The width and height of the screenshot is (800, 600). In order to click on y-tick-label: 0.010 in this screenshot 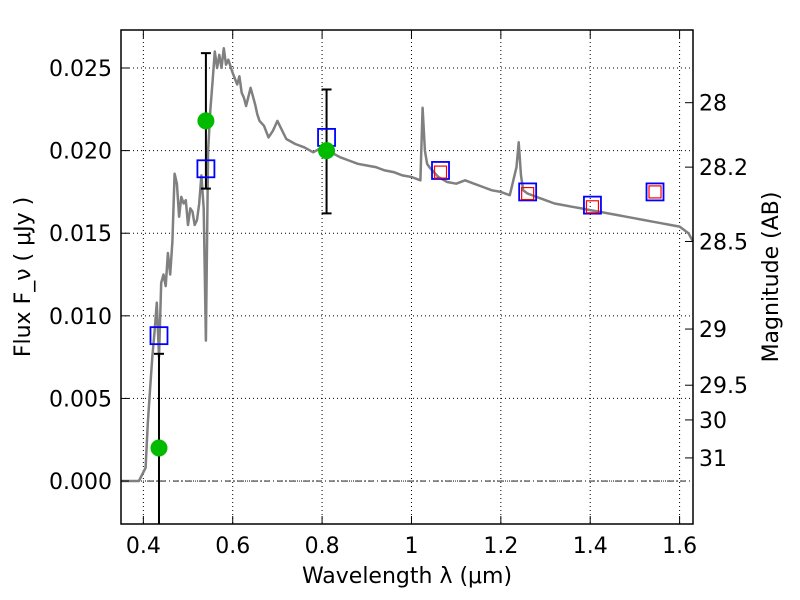, I will do `click(80, 317)`.